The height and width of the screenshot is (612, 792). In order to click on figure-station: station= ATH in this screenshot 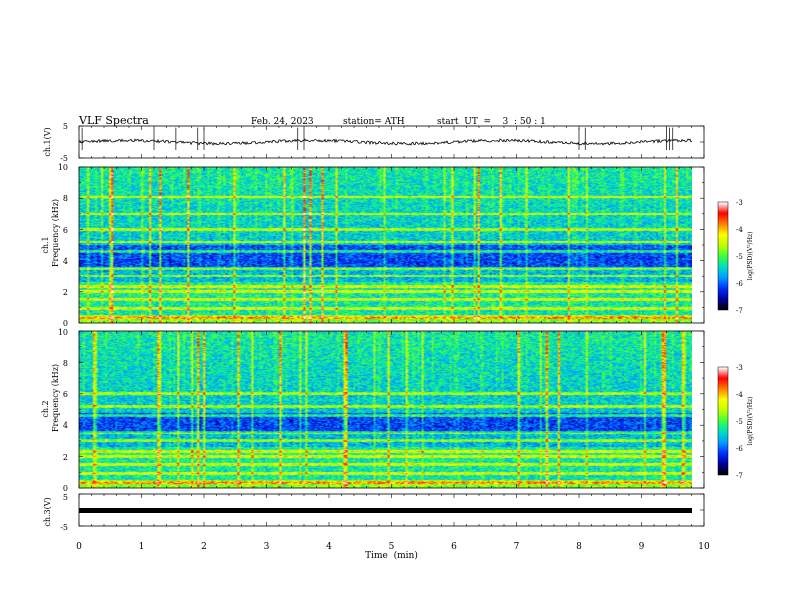, I will do `click(374, 122)`.